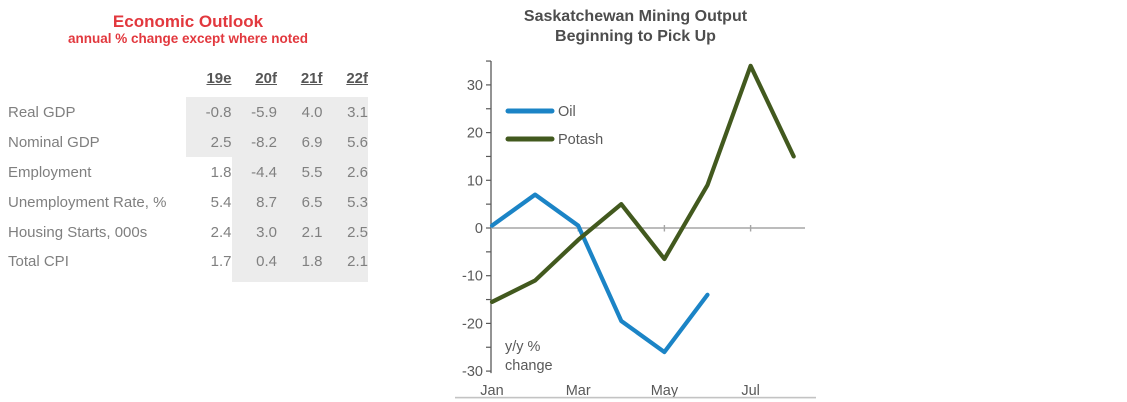 This screenshot has width=1127, height=402. Describe the element at coordinates (219, 78) in the screenshot. I see `column-header-19e: 19e` at that location.